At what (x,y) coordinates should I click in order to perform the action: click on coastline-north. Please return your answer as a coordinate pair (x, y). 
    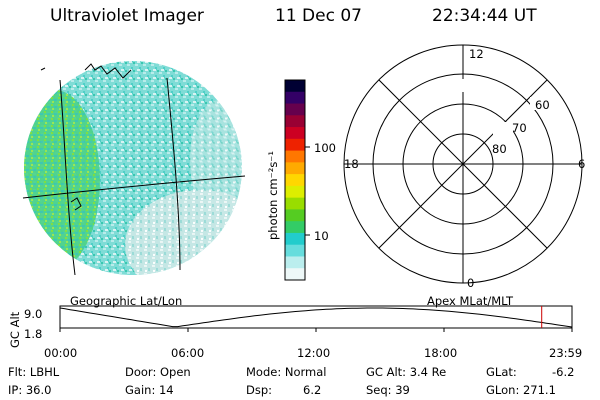
    Looking at the image, I should click on (108, 71).